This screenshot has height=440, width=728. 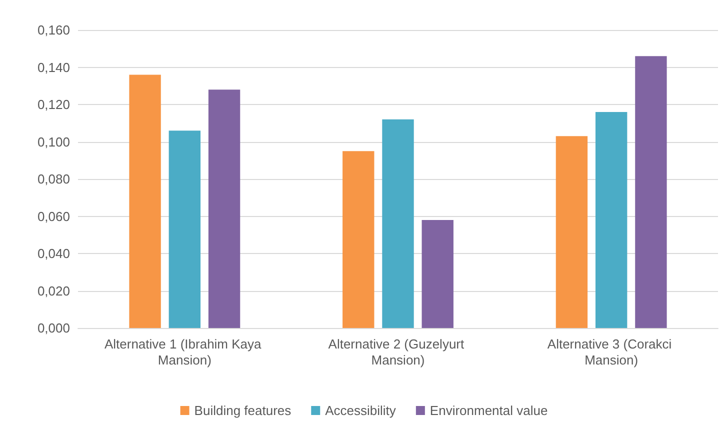 What do you see at coordinates (53, 179) in the screenshot?
I see `y-tick-label: 0,080` at bounding box center [53, 179].